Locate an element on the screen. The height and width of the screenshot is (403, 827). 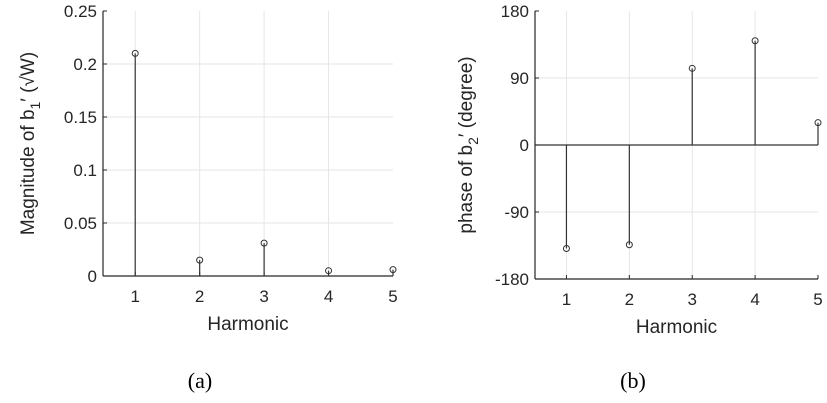
y-axis-label: Magnitude of b1′ (√W) is located at coordinates (30, 143).